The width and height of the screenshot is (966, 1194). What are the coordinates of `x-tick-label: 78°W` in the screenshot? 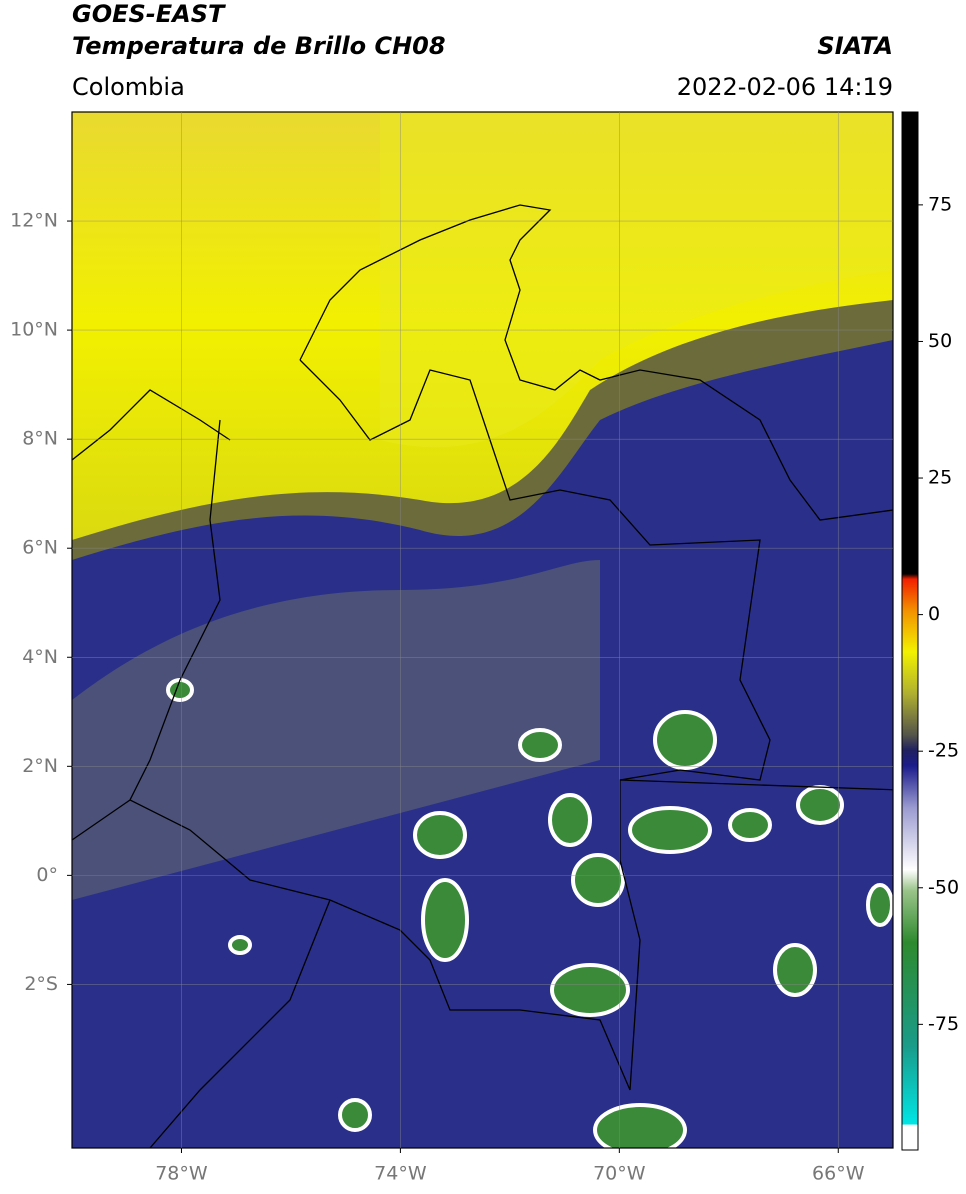 It's located at (181, 1174).